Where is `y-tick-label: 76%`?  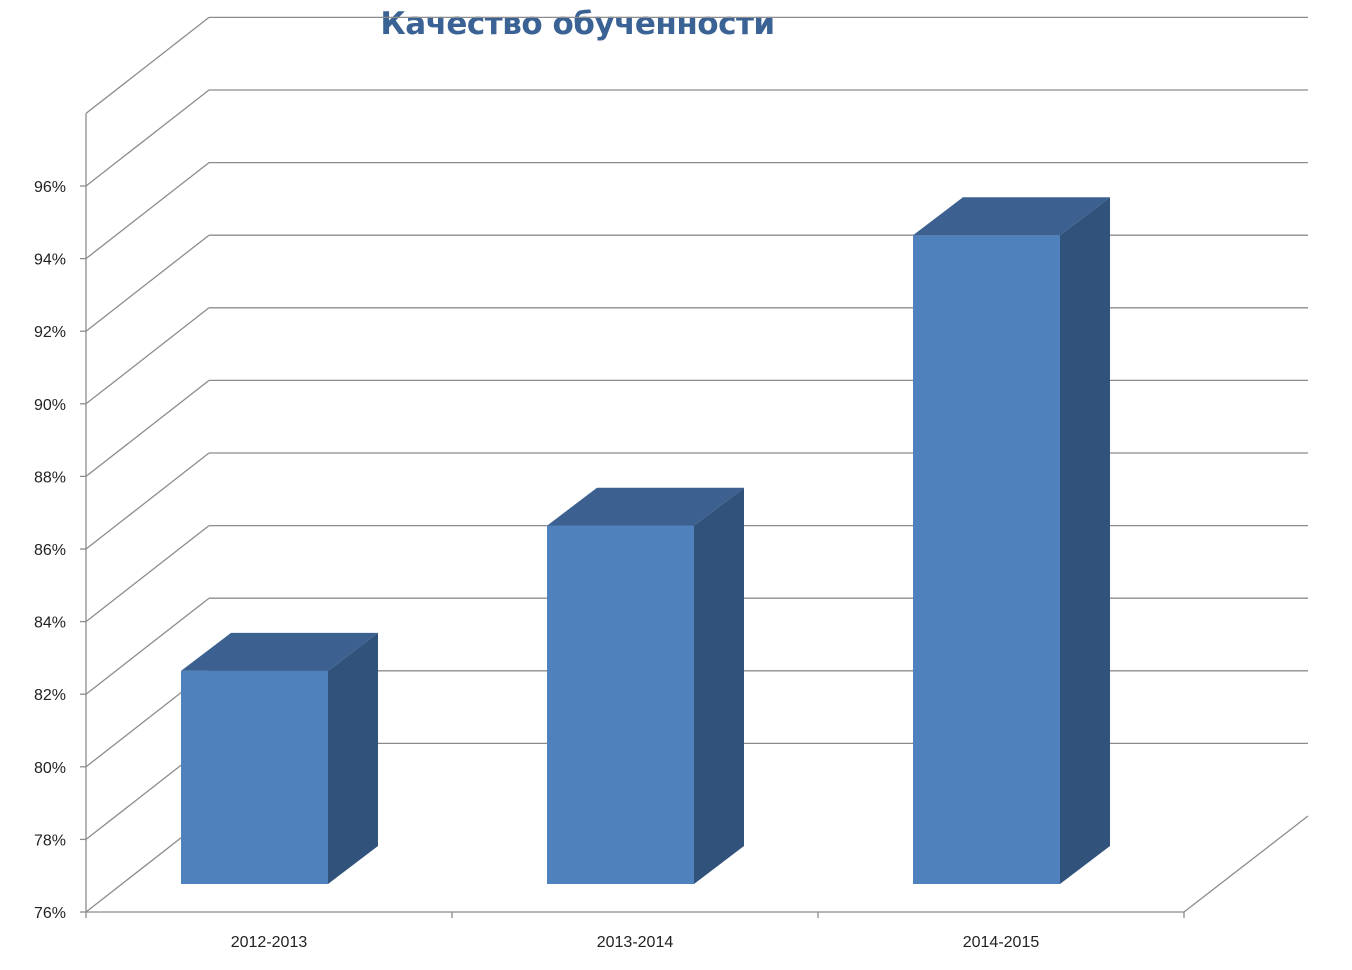 y-tick-label: 76% is located at coordinates (50, 913).